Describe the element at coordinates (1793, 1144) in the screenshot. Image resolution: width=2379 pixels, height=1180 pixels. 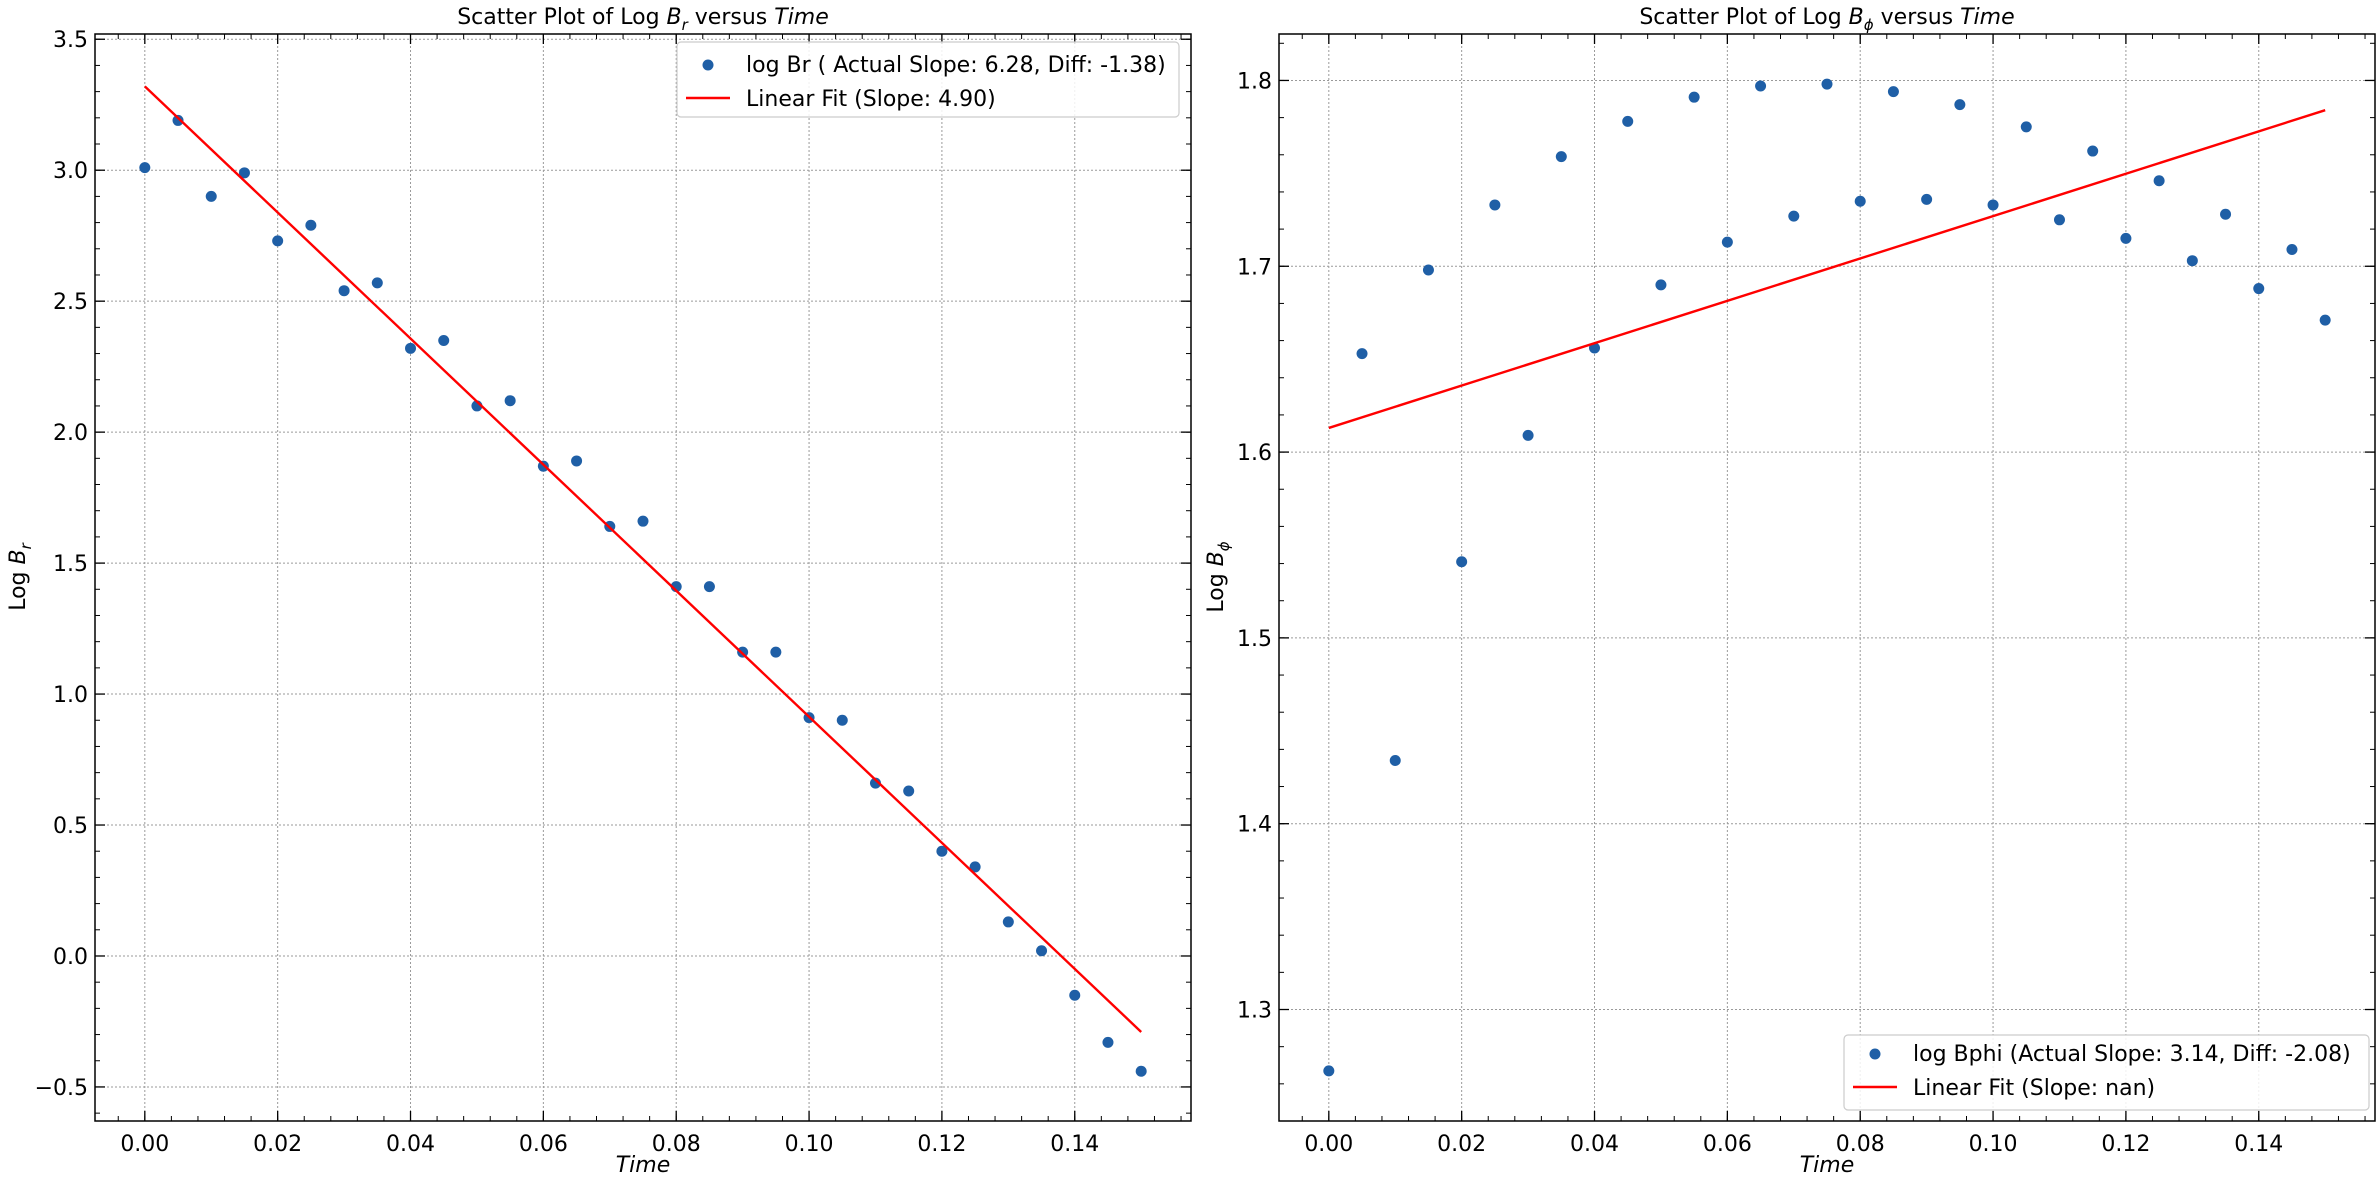
I see `right-x-tick-labels: 0.00 0.02 0.04 0.06 0.08 0.10 0.12 0.14` at that location.